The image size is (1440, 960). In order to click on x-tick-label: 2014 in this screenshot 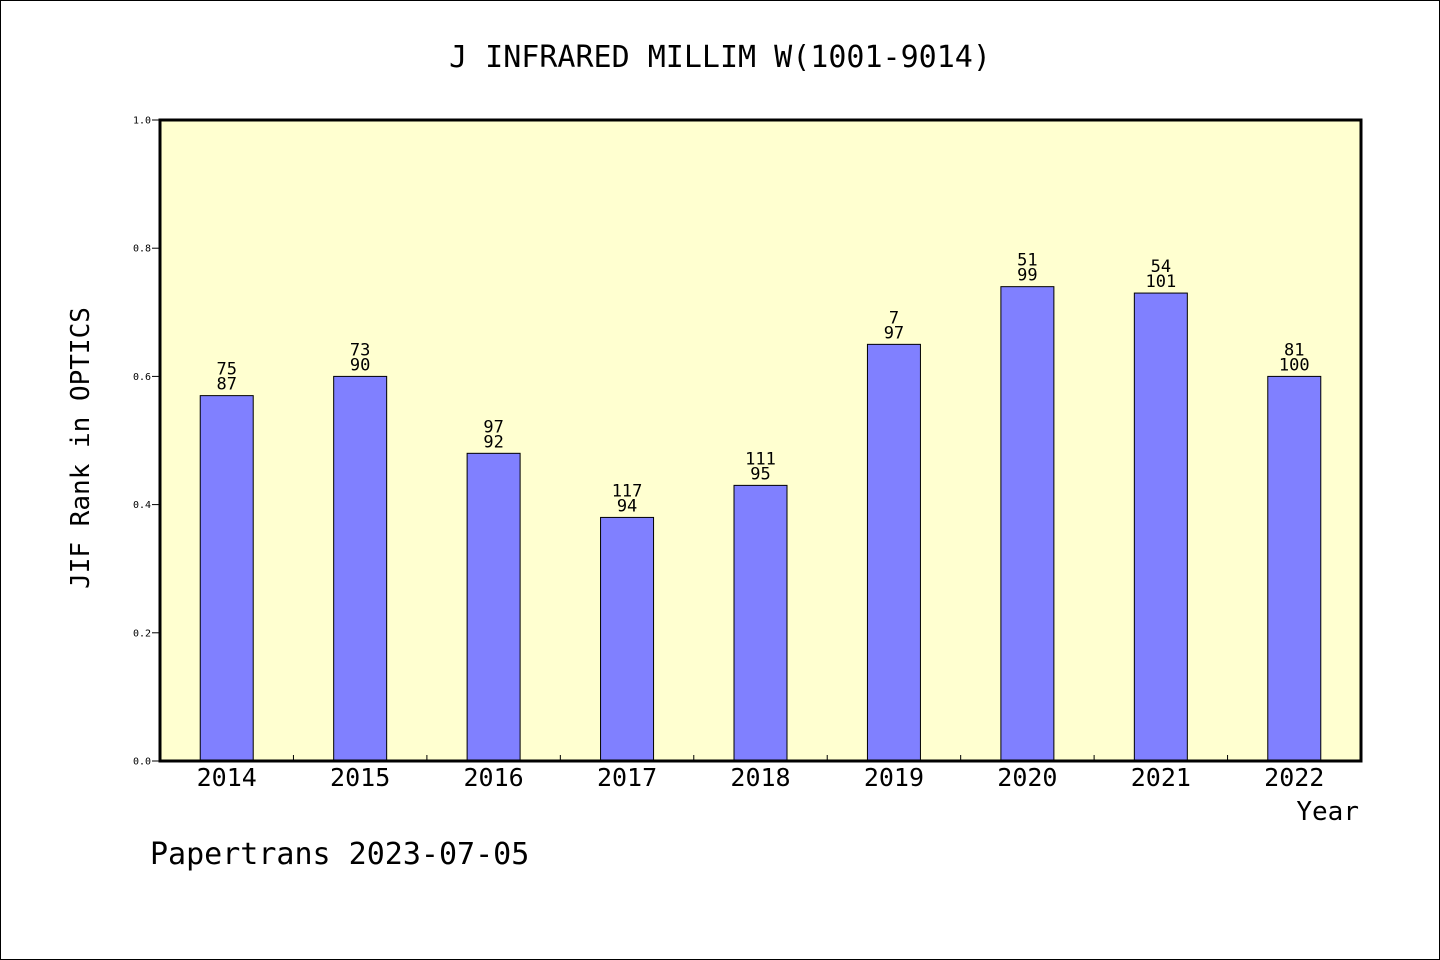, I will do `click(227, 777)`.